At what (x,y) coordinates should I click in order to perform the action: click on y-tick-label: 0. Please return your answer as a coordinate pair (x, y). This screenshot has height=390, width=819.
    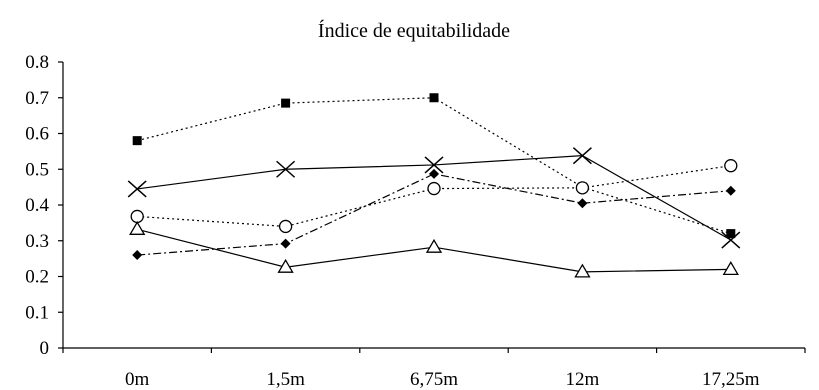
    Looking at the image, I should click on (45, 348).